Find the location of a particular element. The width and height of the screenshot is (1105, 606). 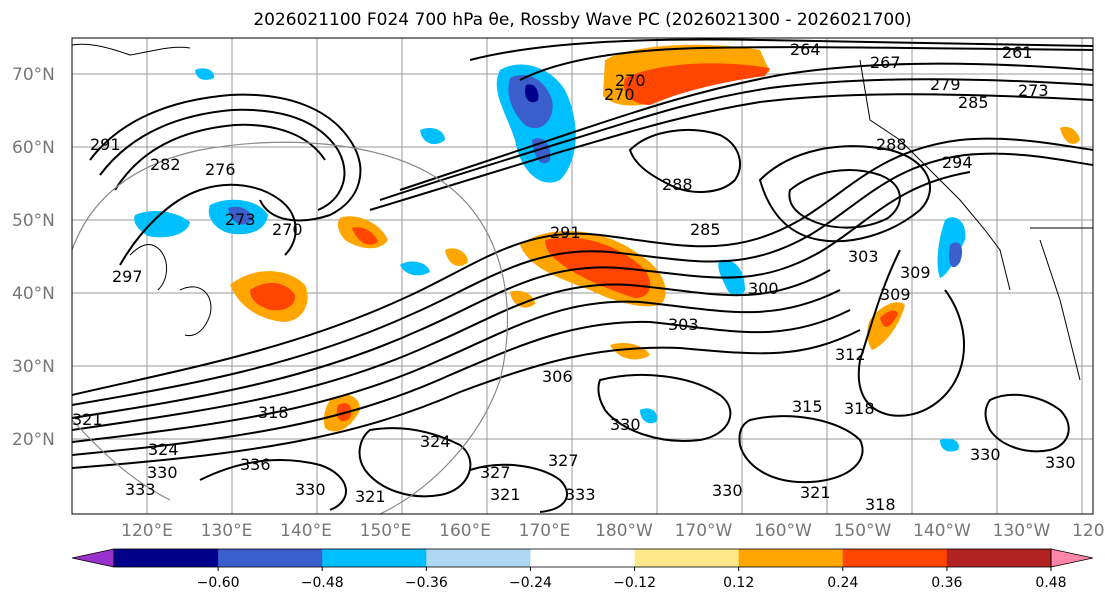

longitude-label: 130°E is located at coordinates (227, 531).